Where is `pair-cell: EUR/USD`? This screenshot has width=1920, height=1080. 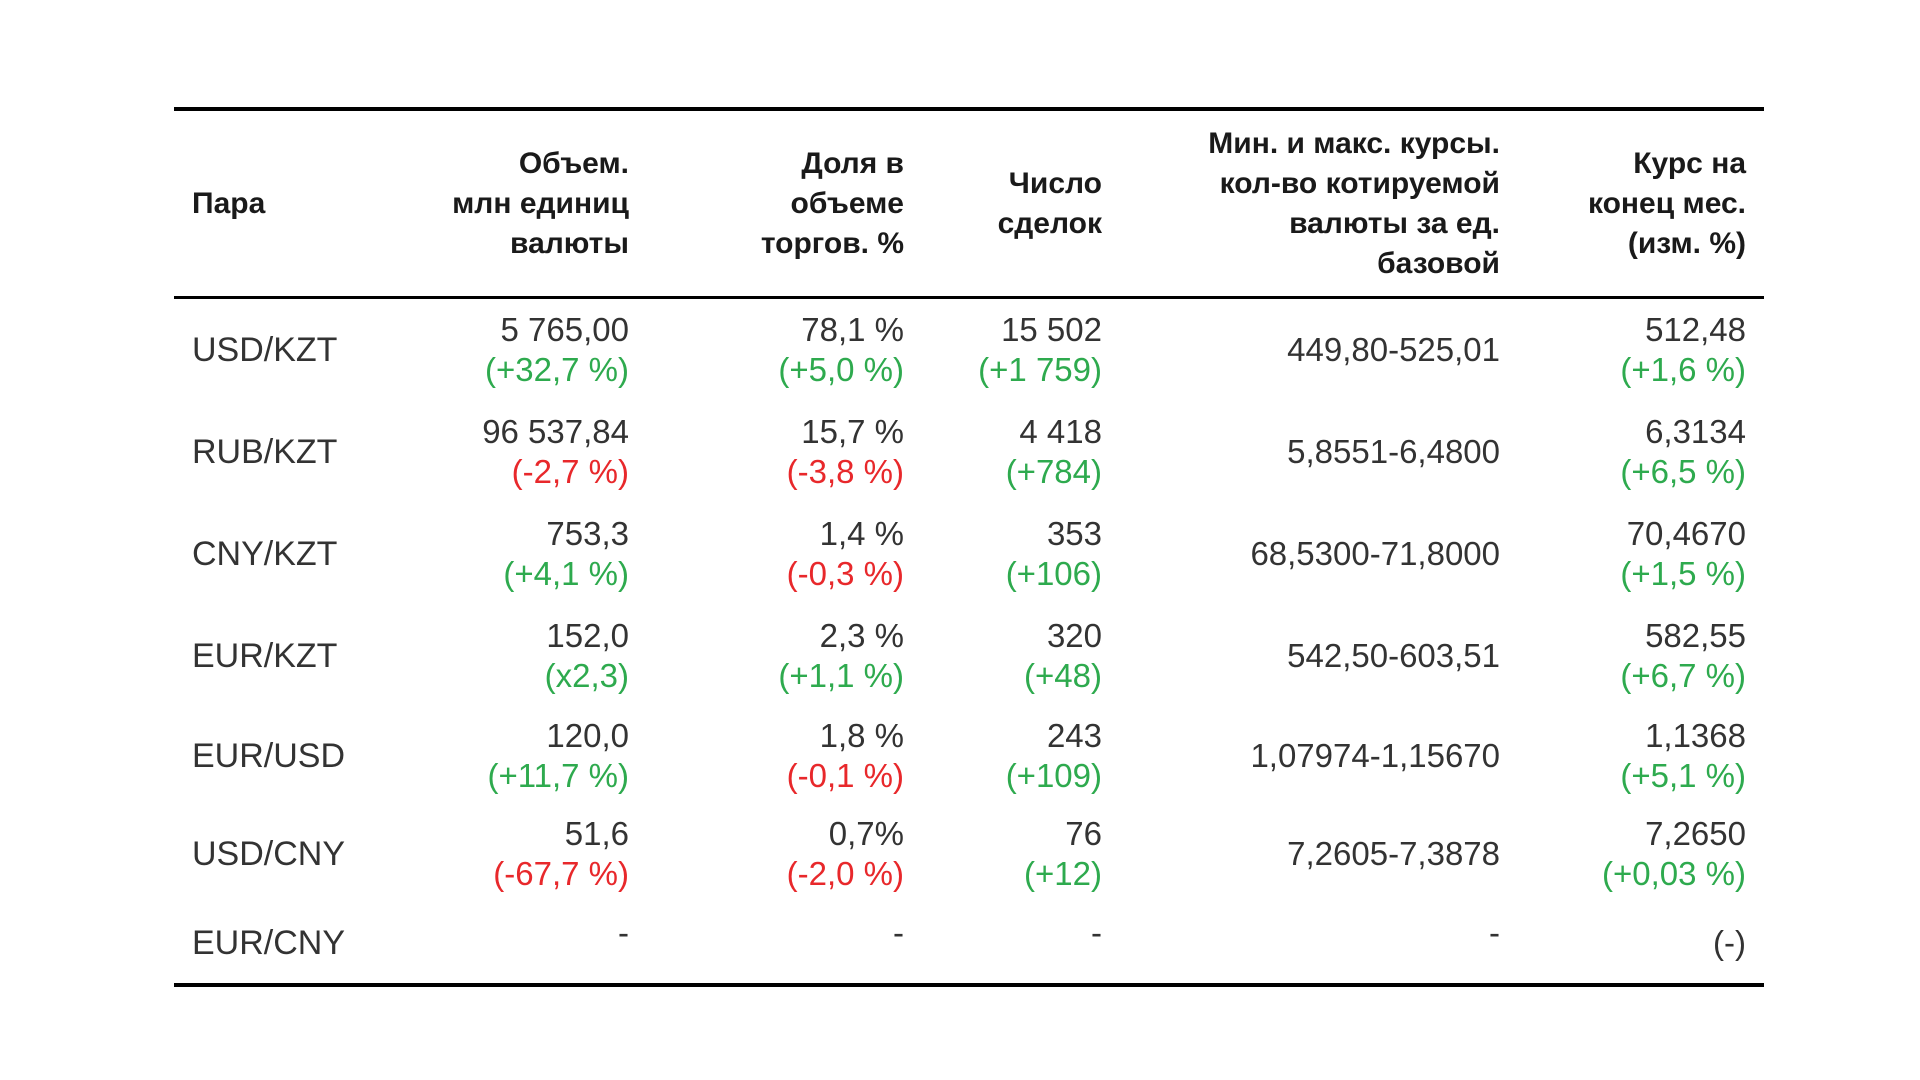
pair-cell: EUR/USD is located at coordinates (269, 756).